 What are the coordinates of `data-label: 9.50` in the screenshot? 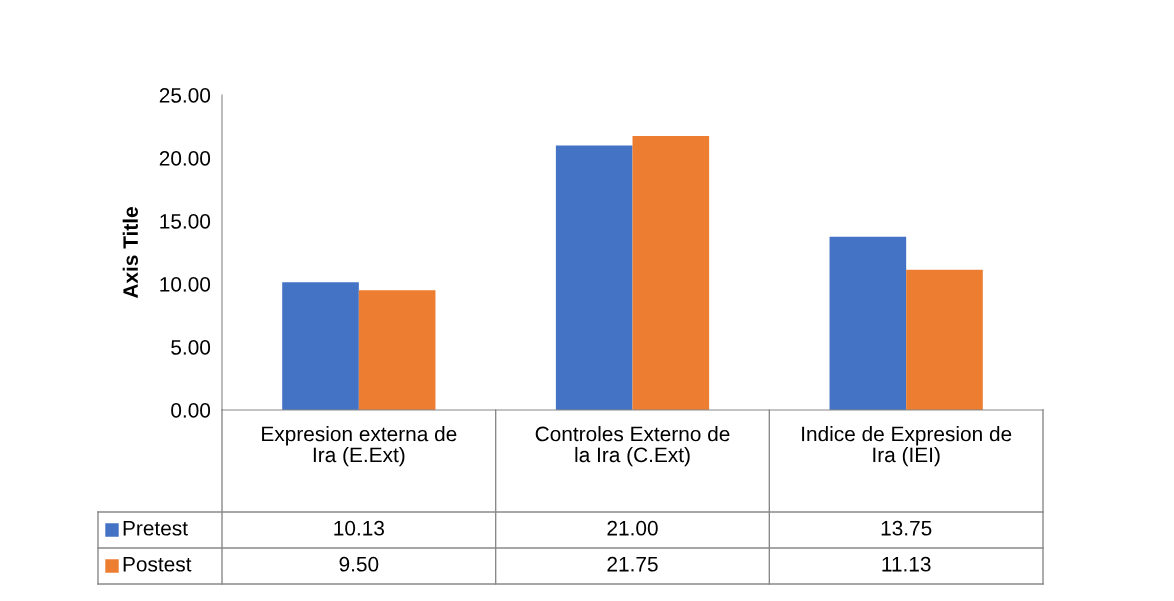 It's located at (359, 564).